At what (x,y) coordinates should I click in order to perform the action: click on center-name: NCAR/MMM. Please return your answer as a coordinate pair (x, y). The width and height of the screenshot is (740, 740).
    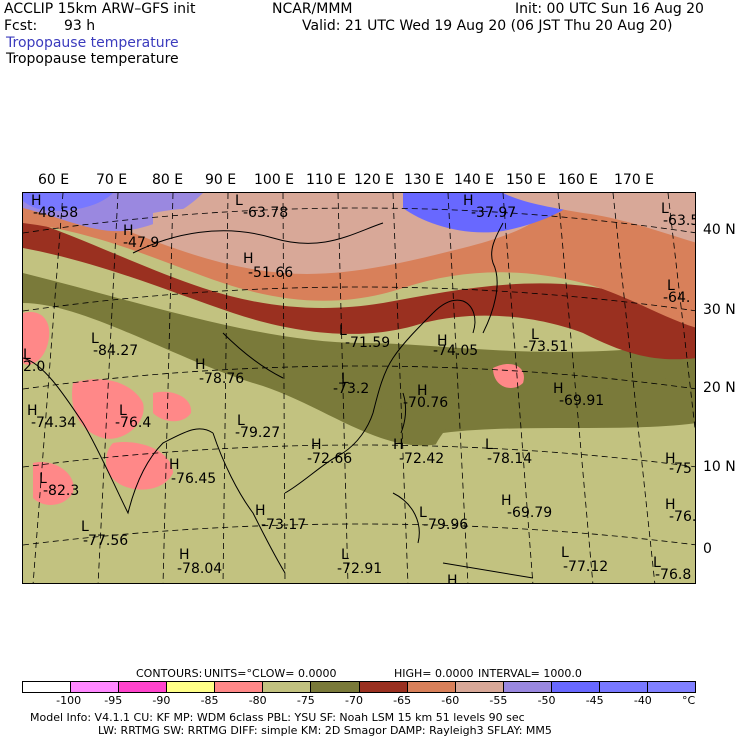
    Looking at the image, I should click on (312, 9).